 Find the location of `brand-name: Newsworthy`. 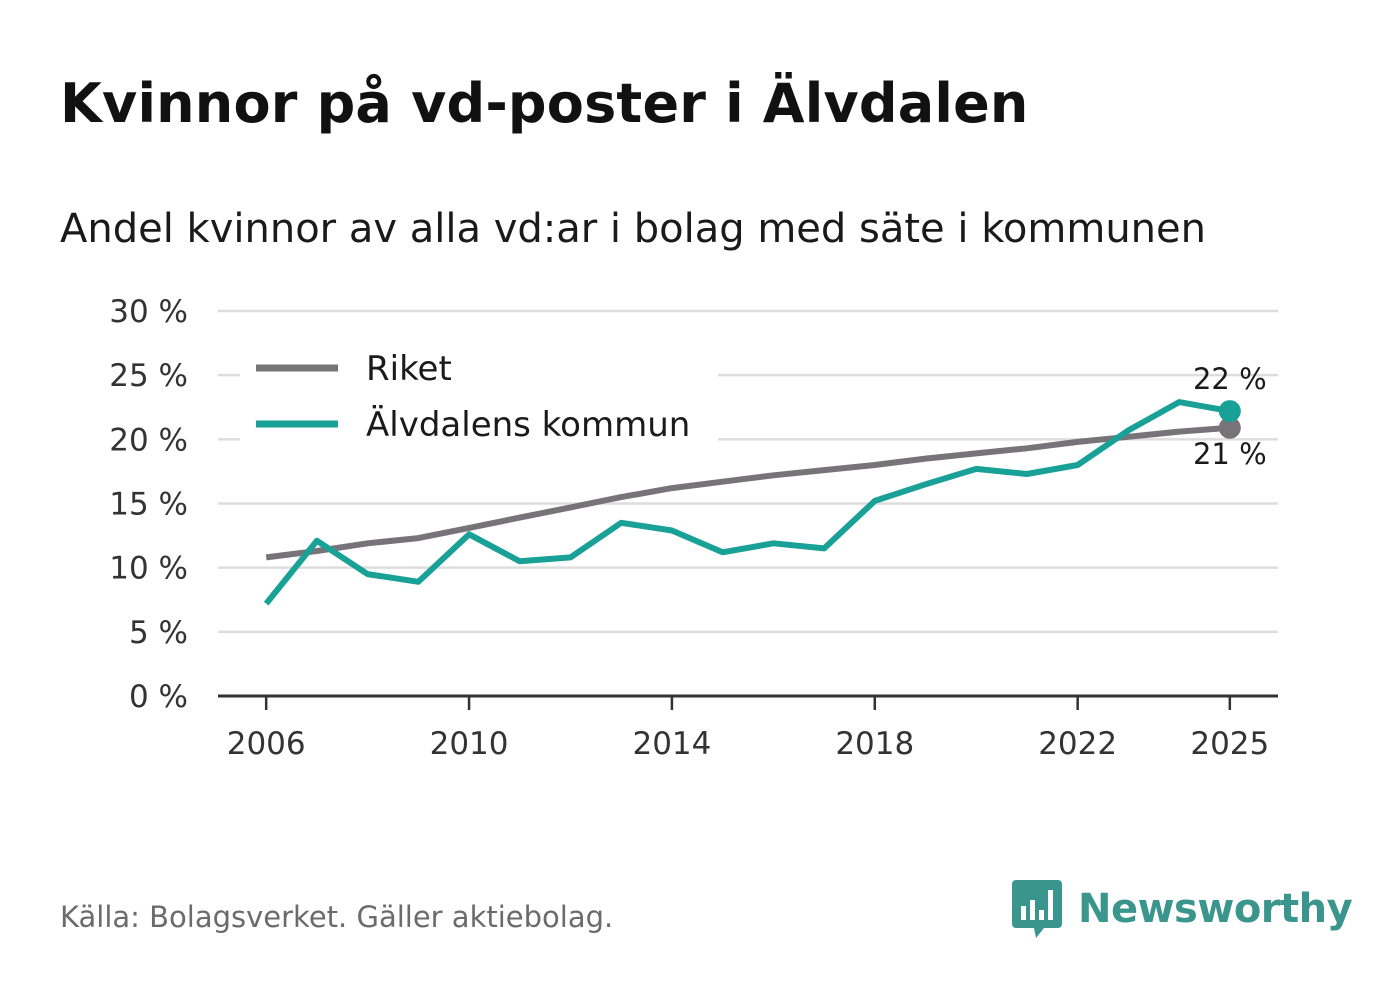

brand-name: Newsworthy is located at coordinates (1215, 909).